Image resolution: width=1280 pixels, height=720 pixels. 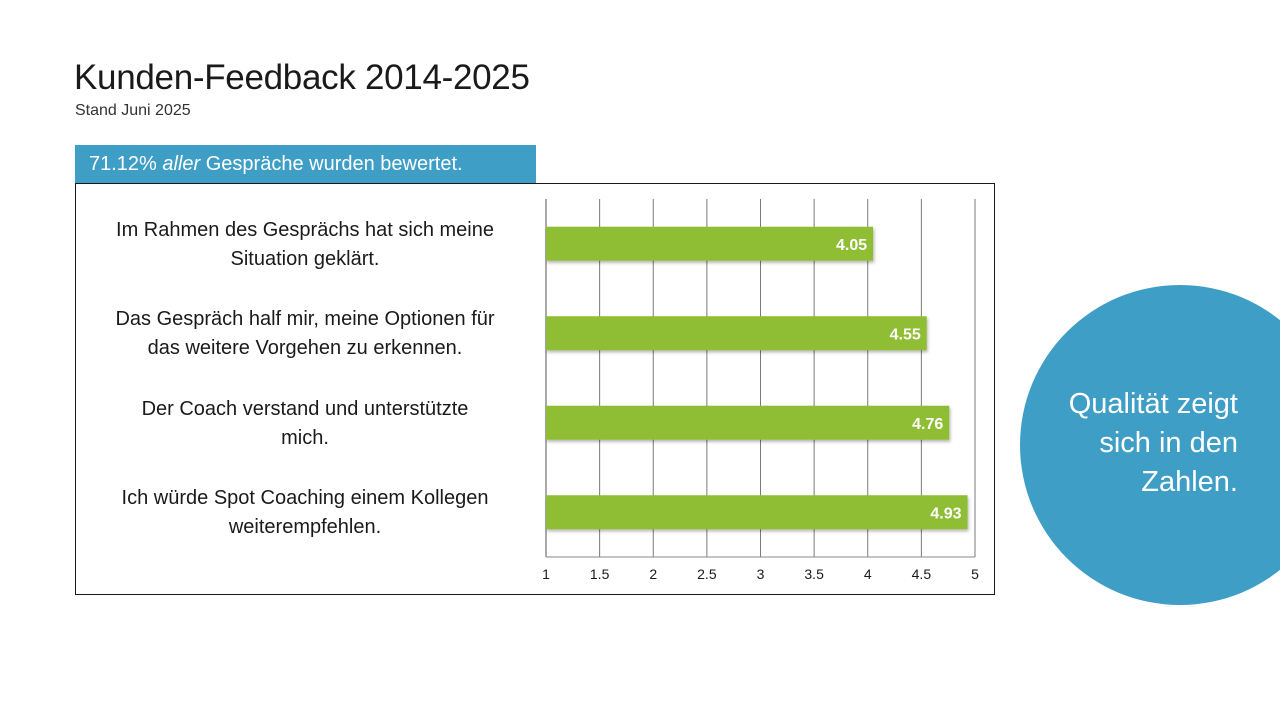 I want to click on category-label: Der Coach verstand und unterstützte mich., so click(x=305, y=424).